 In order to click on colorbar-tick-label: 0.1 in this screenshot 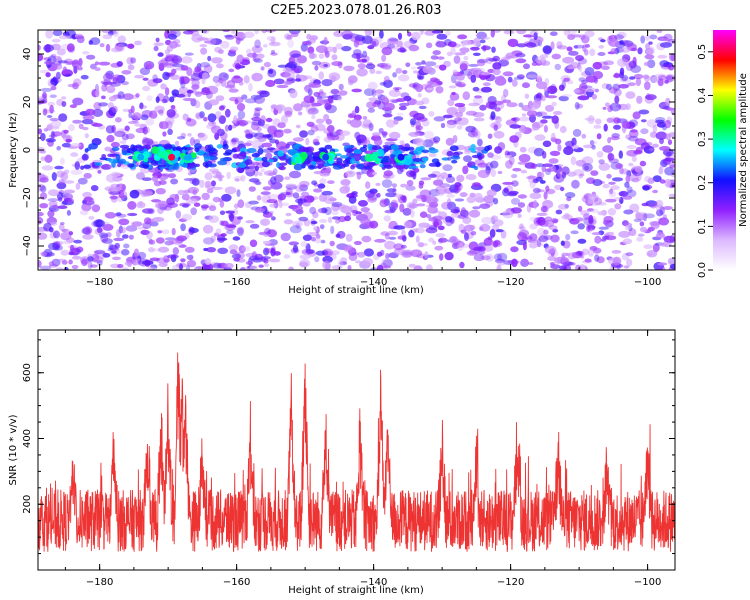, I will do `click(702, 226)`.